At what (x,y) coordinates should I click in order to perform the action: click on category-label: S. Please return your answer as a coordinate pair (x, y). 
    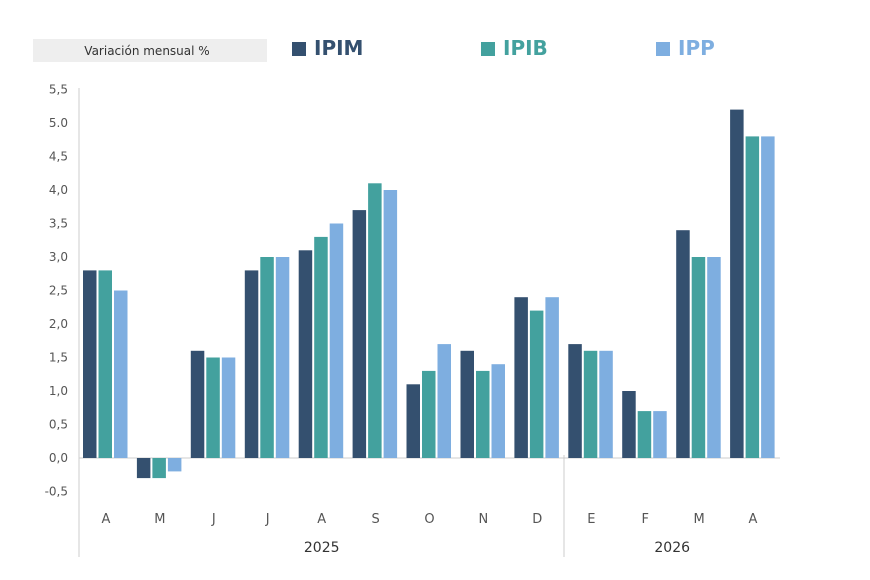
    Looking at the image, I should click on (375, 519).